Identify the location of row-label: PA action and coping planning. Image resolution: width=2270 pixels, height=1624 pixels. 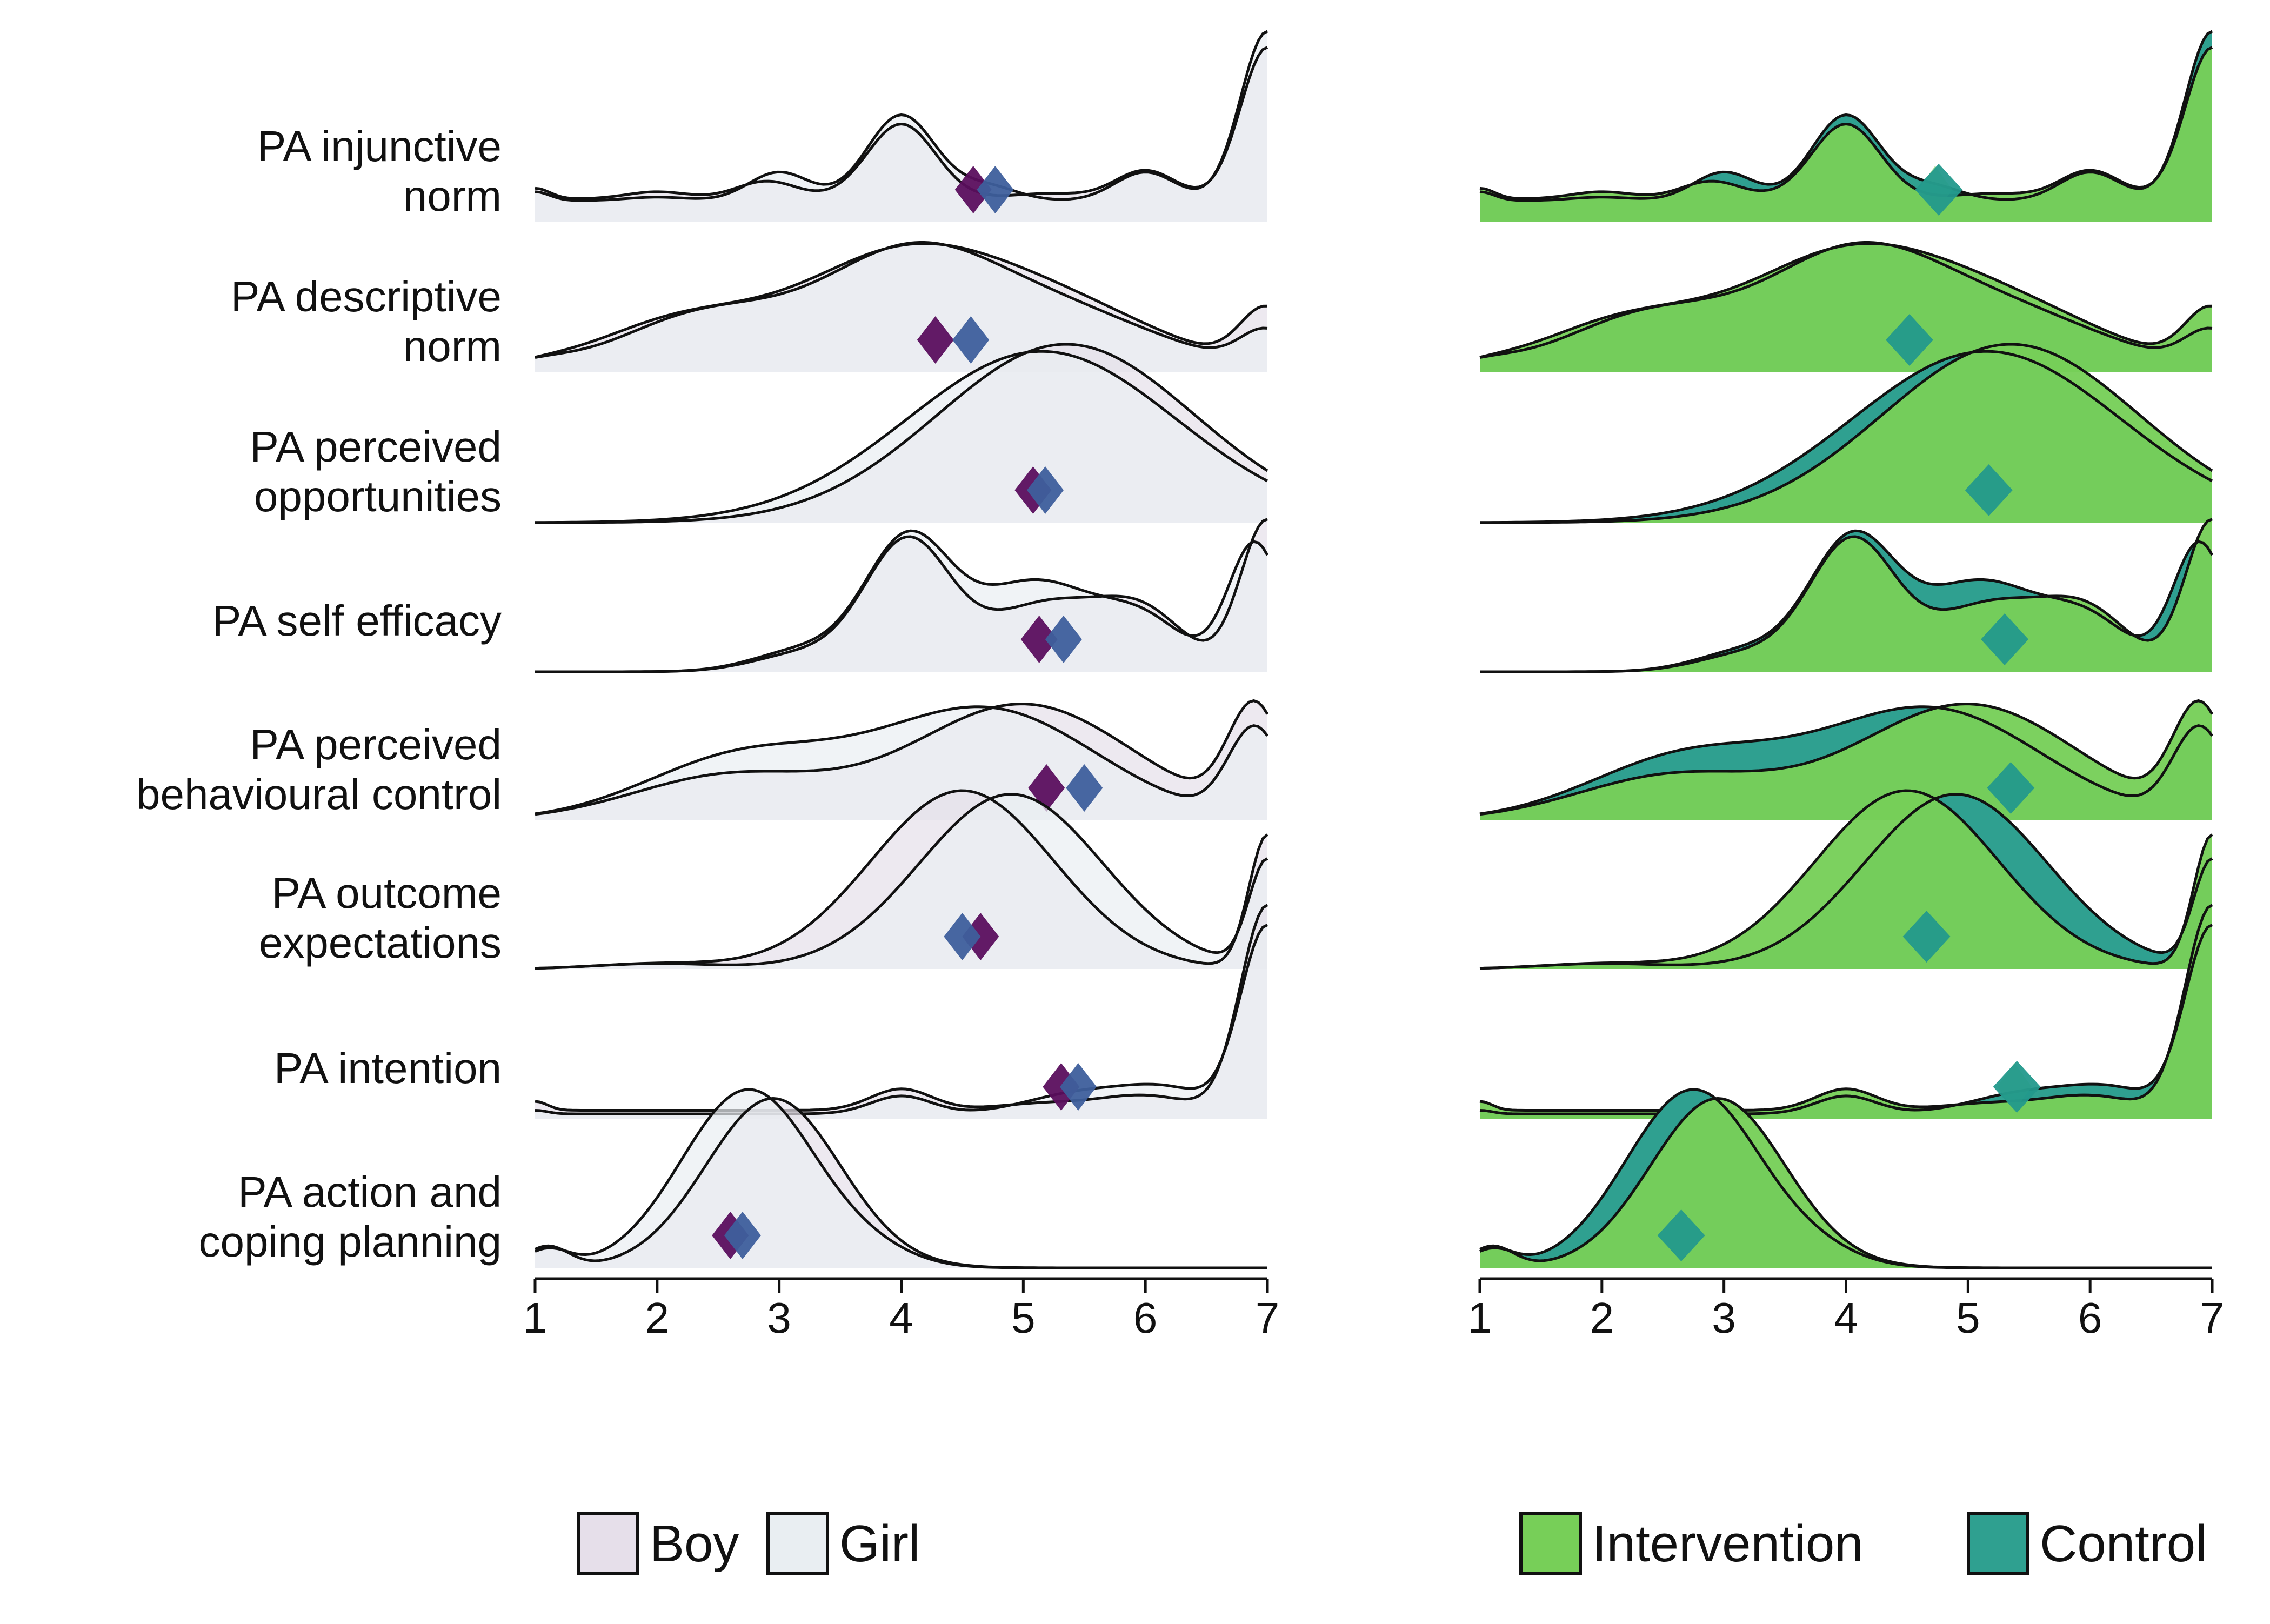
(350, 1217).